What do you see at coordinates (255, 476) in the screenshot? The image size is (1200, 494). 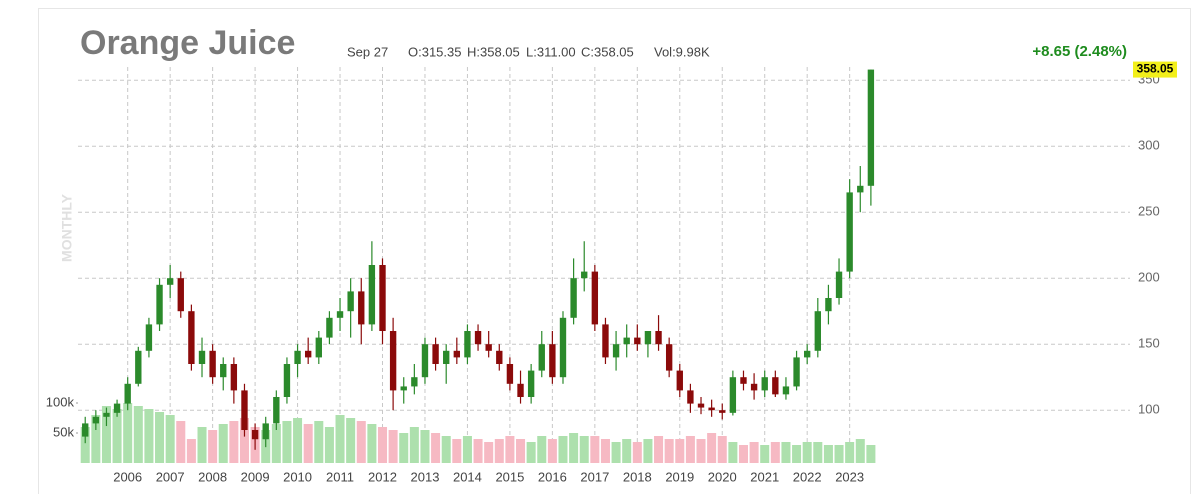 I see `x-tick-label: 2009` at bounding box center [255, 476].